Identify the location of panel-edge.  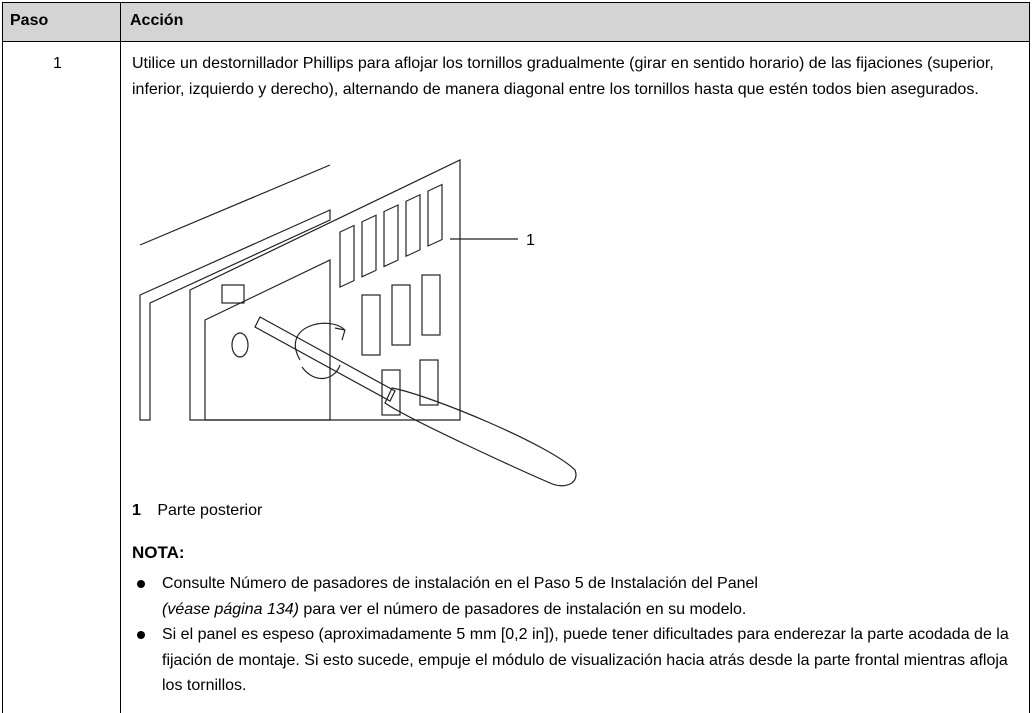
(235, 315).